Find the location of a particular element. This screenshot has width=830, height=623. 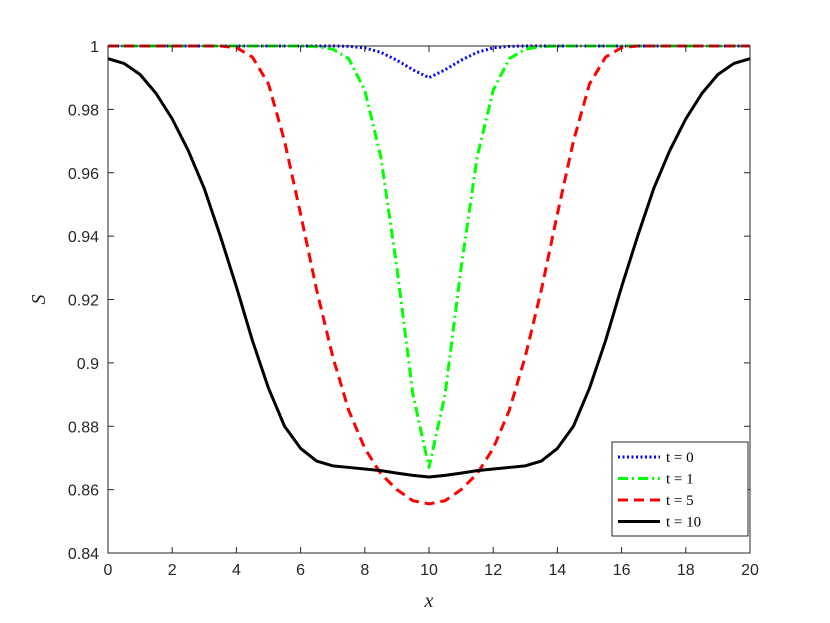

y-tick-label: 0.96 is located at coordinates (83, 174).